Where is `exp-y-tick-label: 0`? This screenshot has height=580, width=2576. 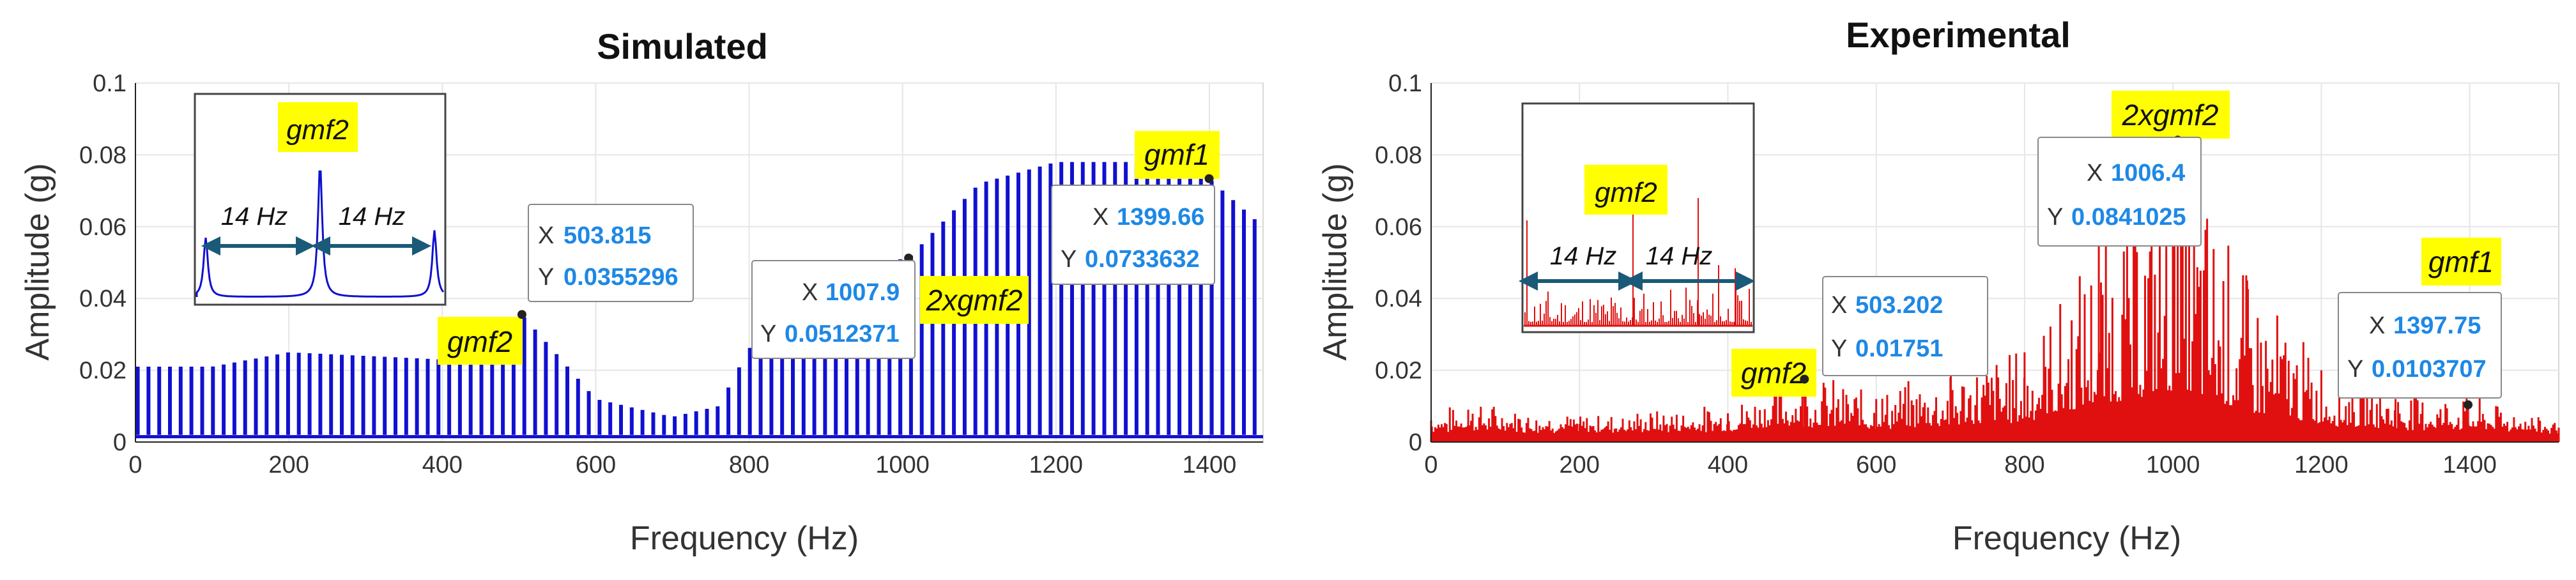
exp-y-tick-label: 0 is located at coordinates (1415, 442).